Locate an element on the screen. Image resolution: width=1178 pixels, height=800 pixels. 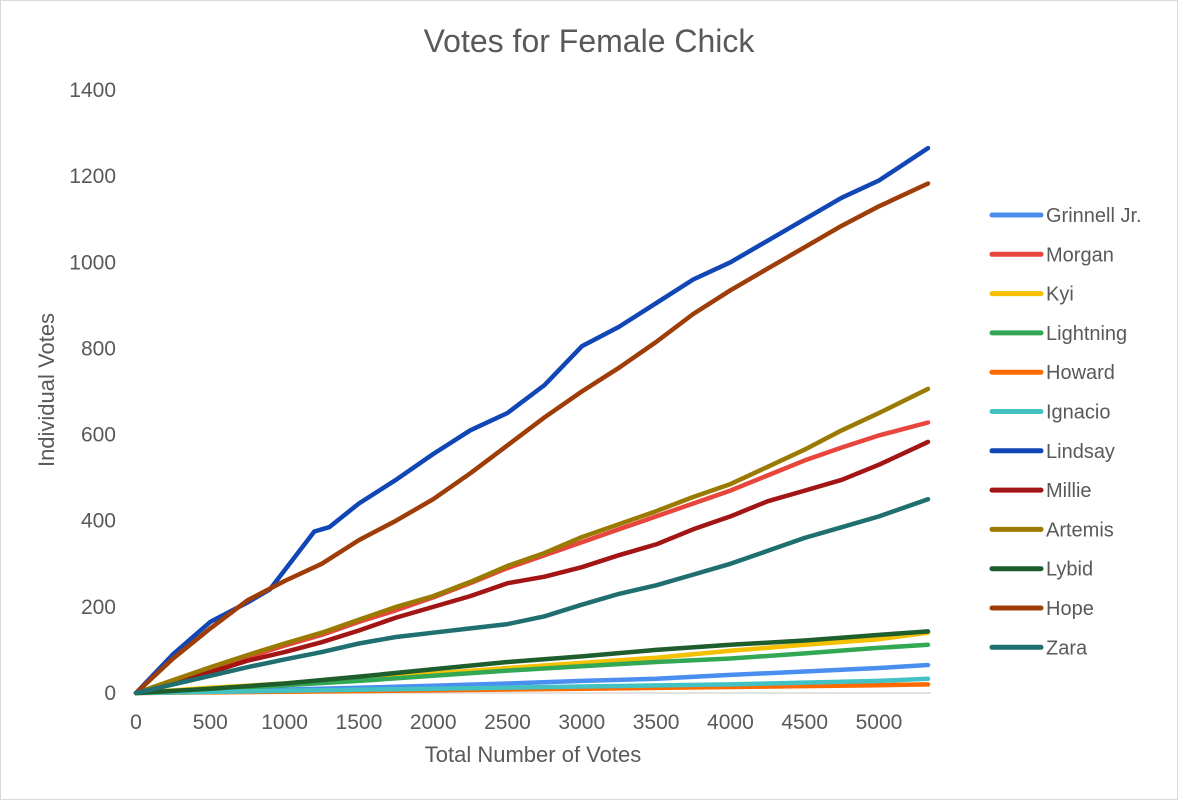
x-tick-label: 2500 is located at coordinates (507, 722).